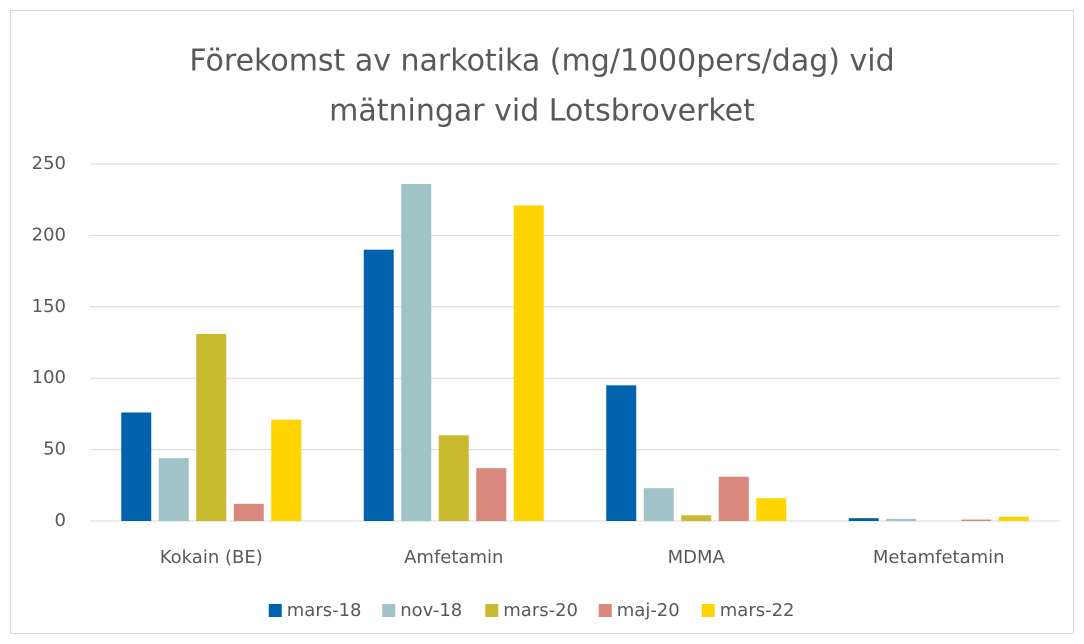  What do you see at coordinates (540, 610) in the screenshot?
I see `legend-label: mars-20` at bounding box center [540, 610].